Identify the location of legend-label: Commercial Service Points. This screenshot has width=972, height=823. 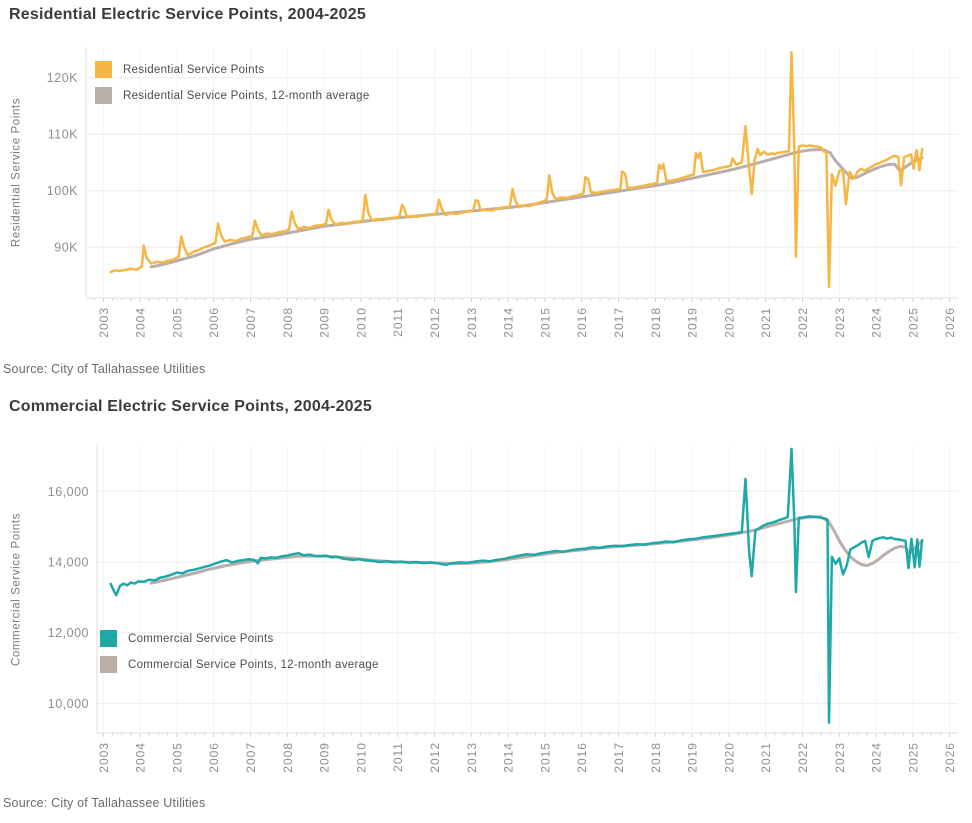
(201, 638).